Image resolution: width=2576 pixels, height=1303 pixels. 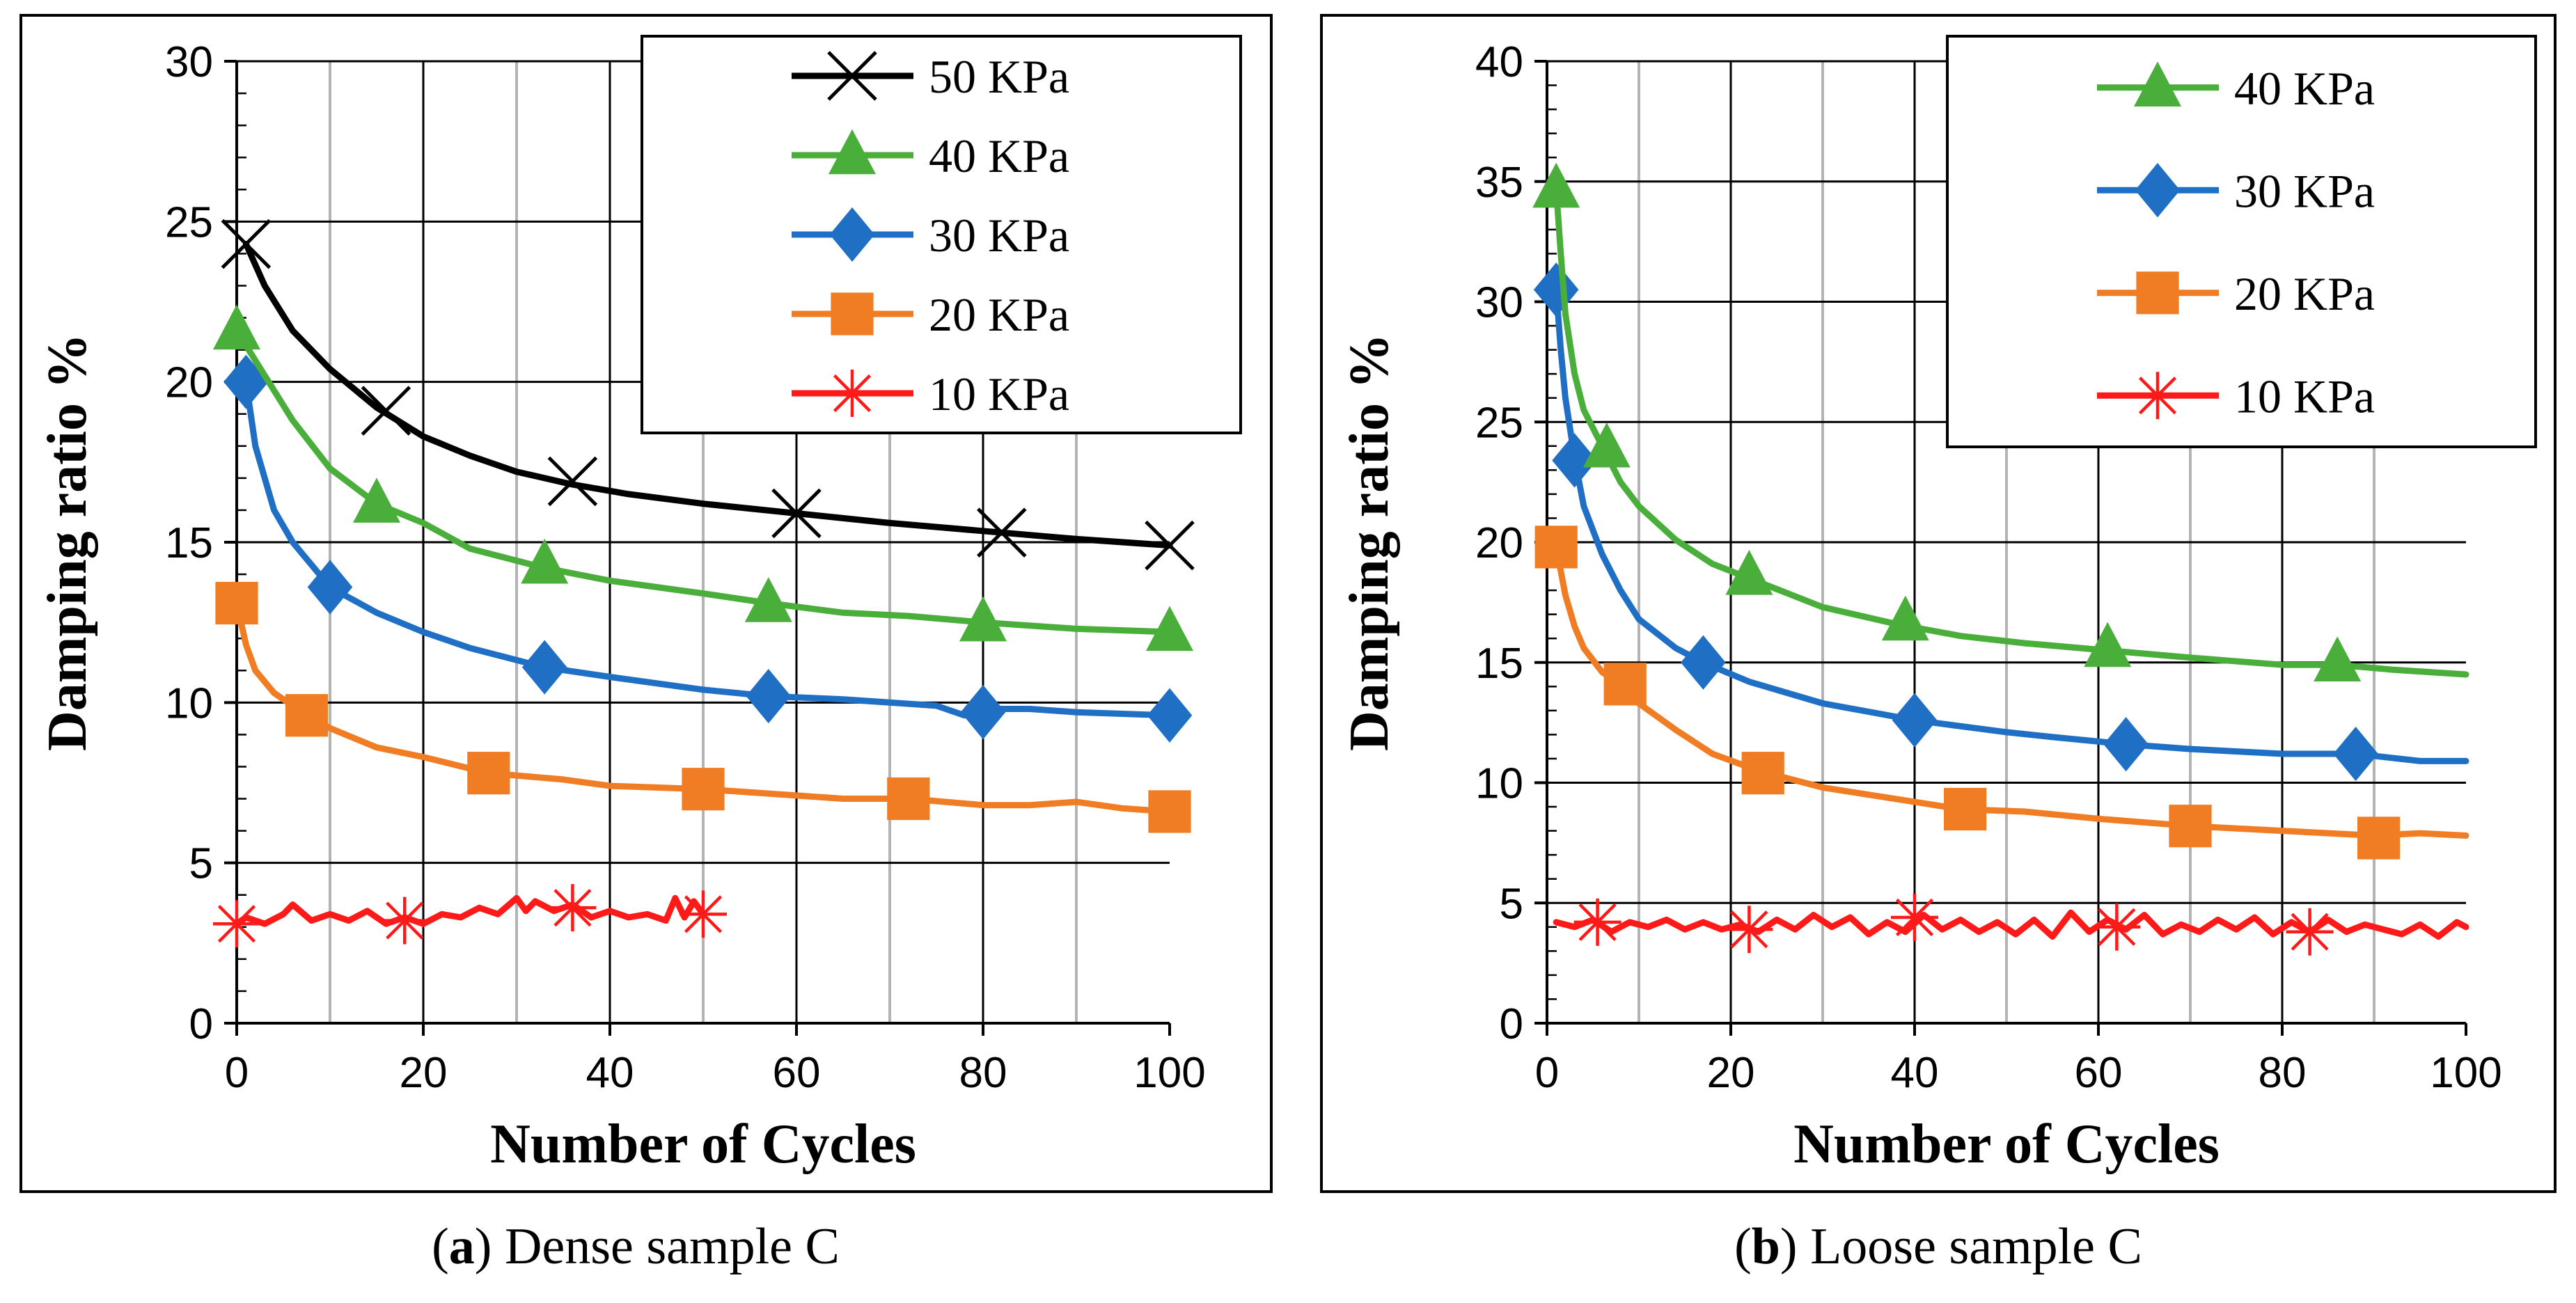 What do you see at coordinates (999, 76) in the screenshot?
I see `legend-label: 50 KPa` at bounding box center [999, 76].